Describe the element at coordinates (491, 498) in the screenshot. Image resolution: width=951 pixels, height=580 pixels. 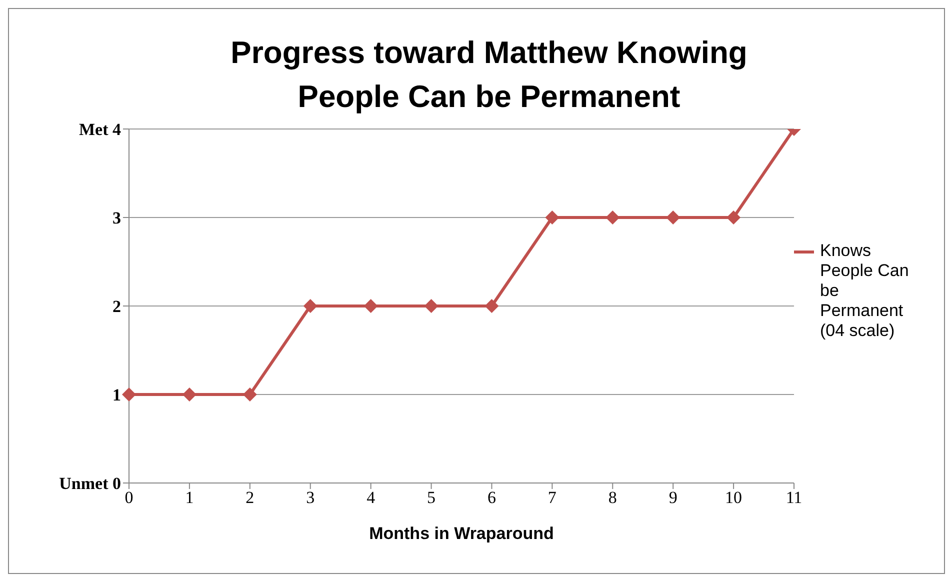
I see `x-tick-label: 6` at that location.